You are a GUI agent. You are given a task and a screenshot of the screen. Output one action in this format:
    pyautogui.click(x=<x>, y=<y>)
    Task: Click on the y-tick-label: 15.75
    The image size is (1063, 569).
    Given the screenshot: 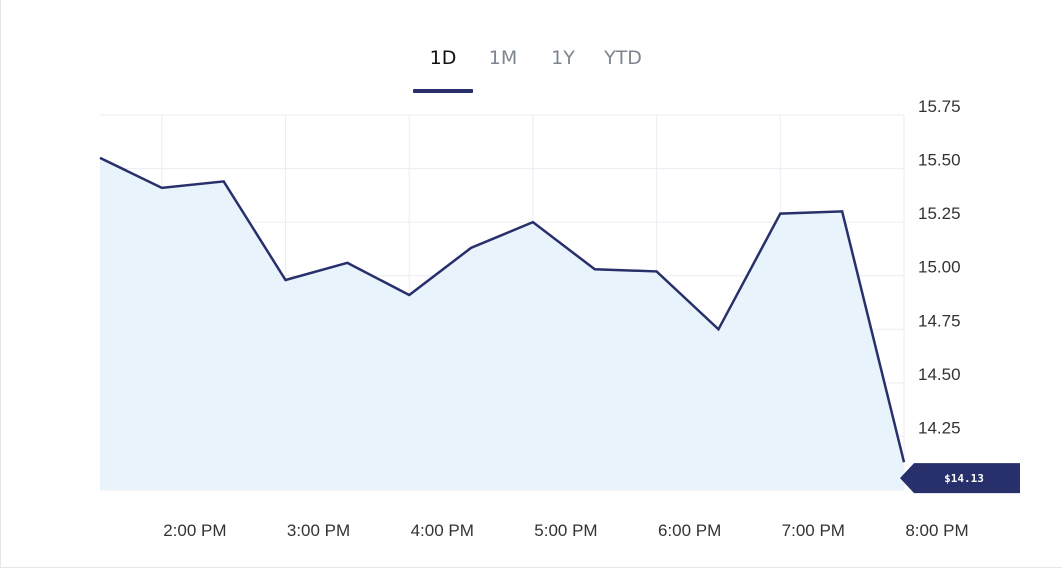 What is the action you would take?
    pyautogui.click(x=939, y=106)
    